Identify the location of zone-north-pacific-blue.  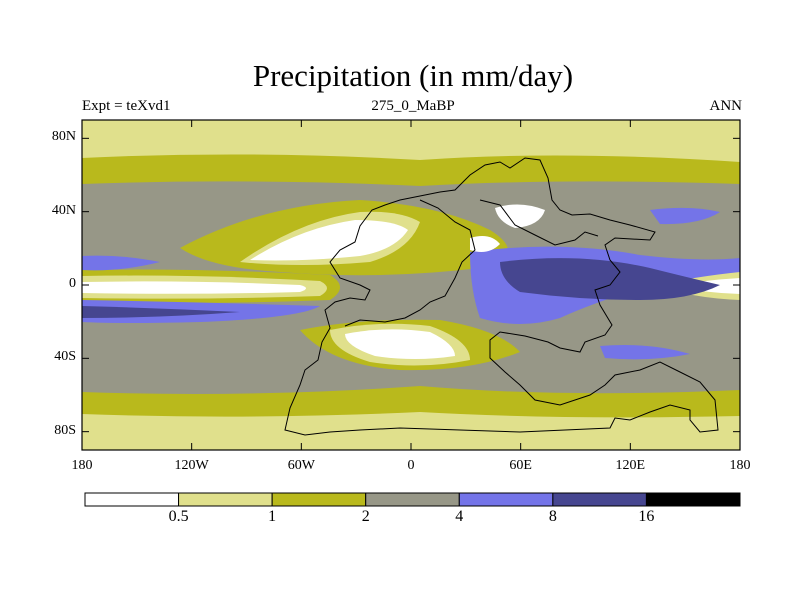
(685, 216).